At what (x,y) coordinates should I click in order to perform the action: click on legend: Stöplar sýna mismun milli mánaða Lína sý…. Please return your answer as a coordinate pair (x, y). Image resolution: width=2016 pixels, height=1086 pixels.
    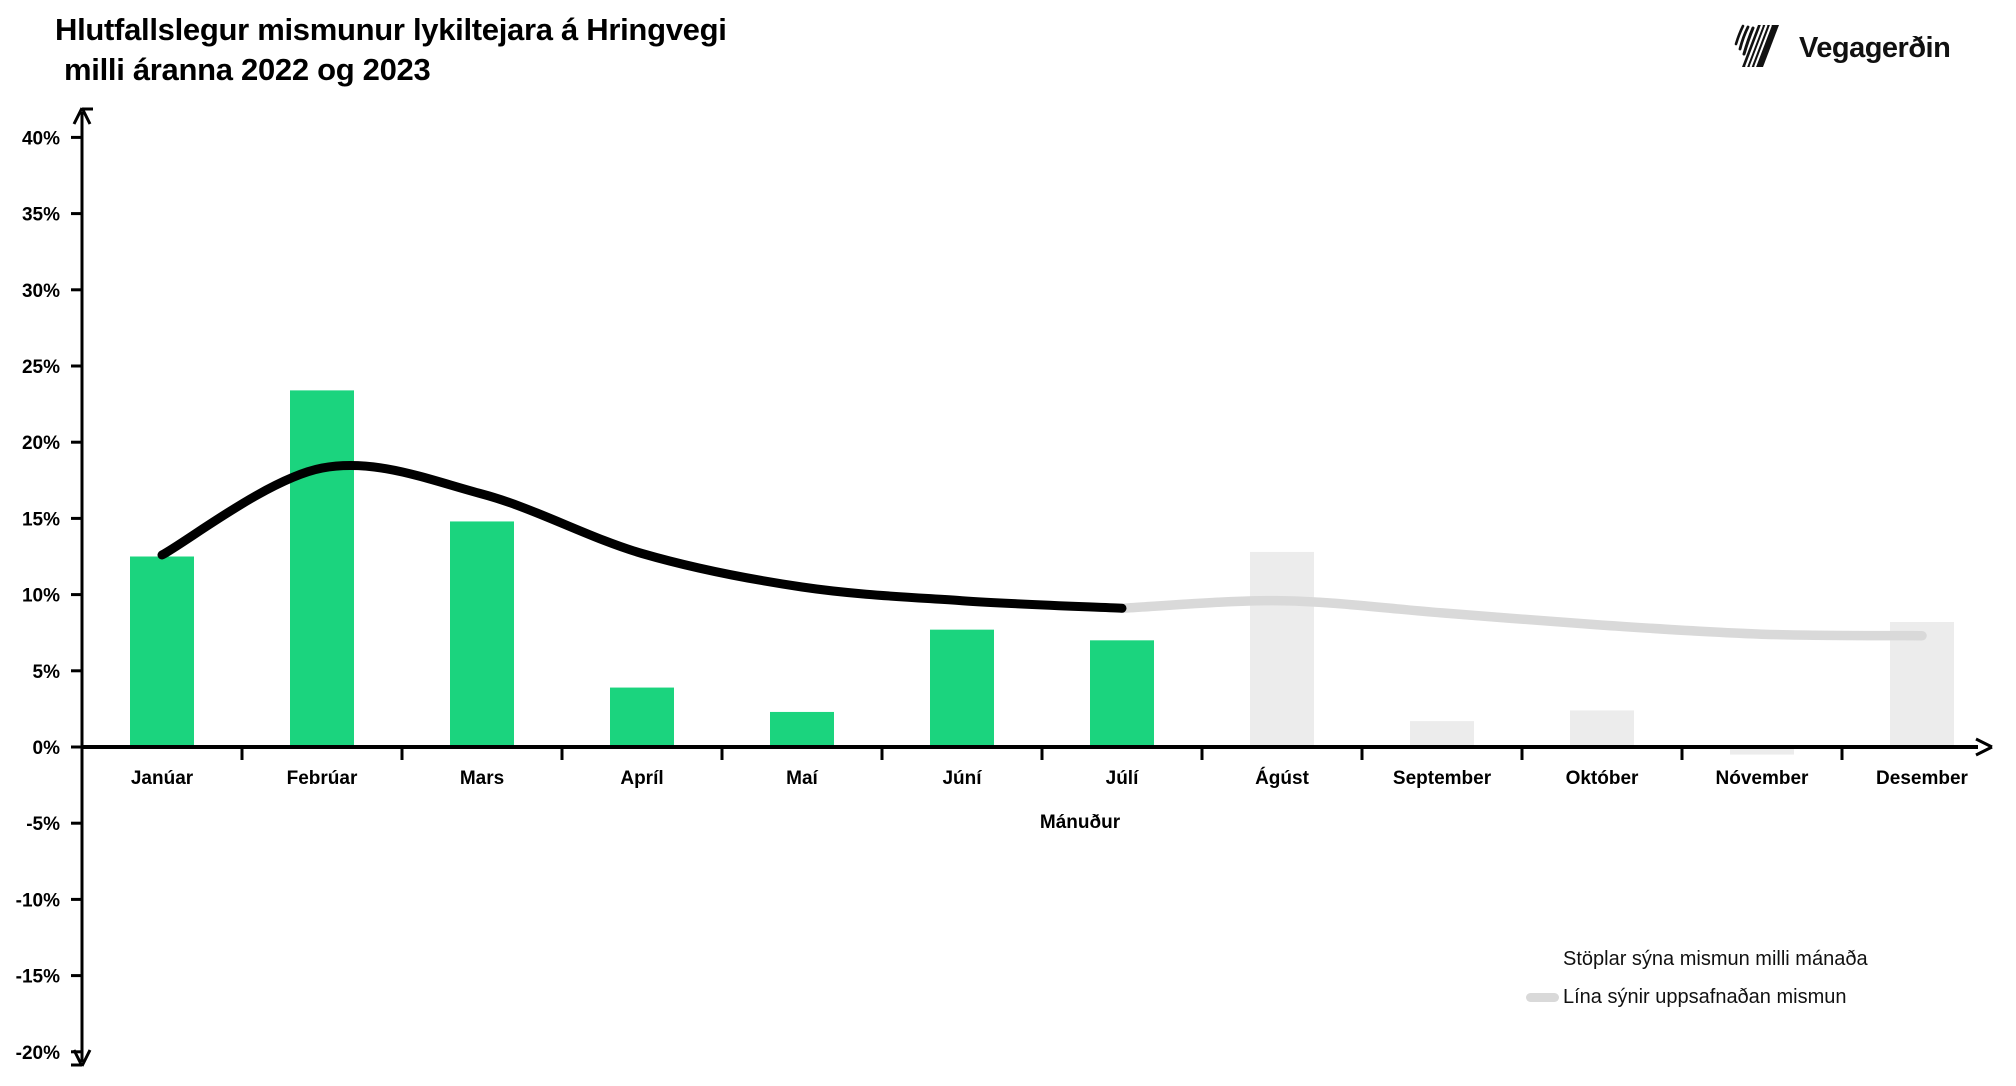
    Looking at the image, I should click on (1697, 978).